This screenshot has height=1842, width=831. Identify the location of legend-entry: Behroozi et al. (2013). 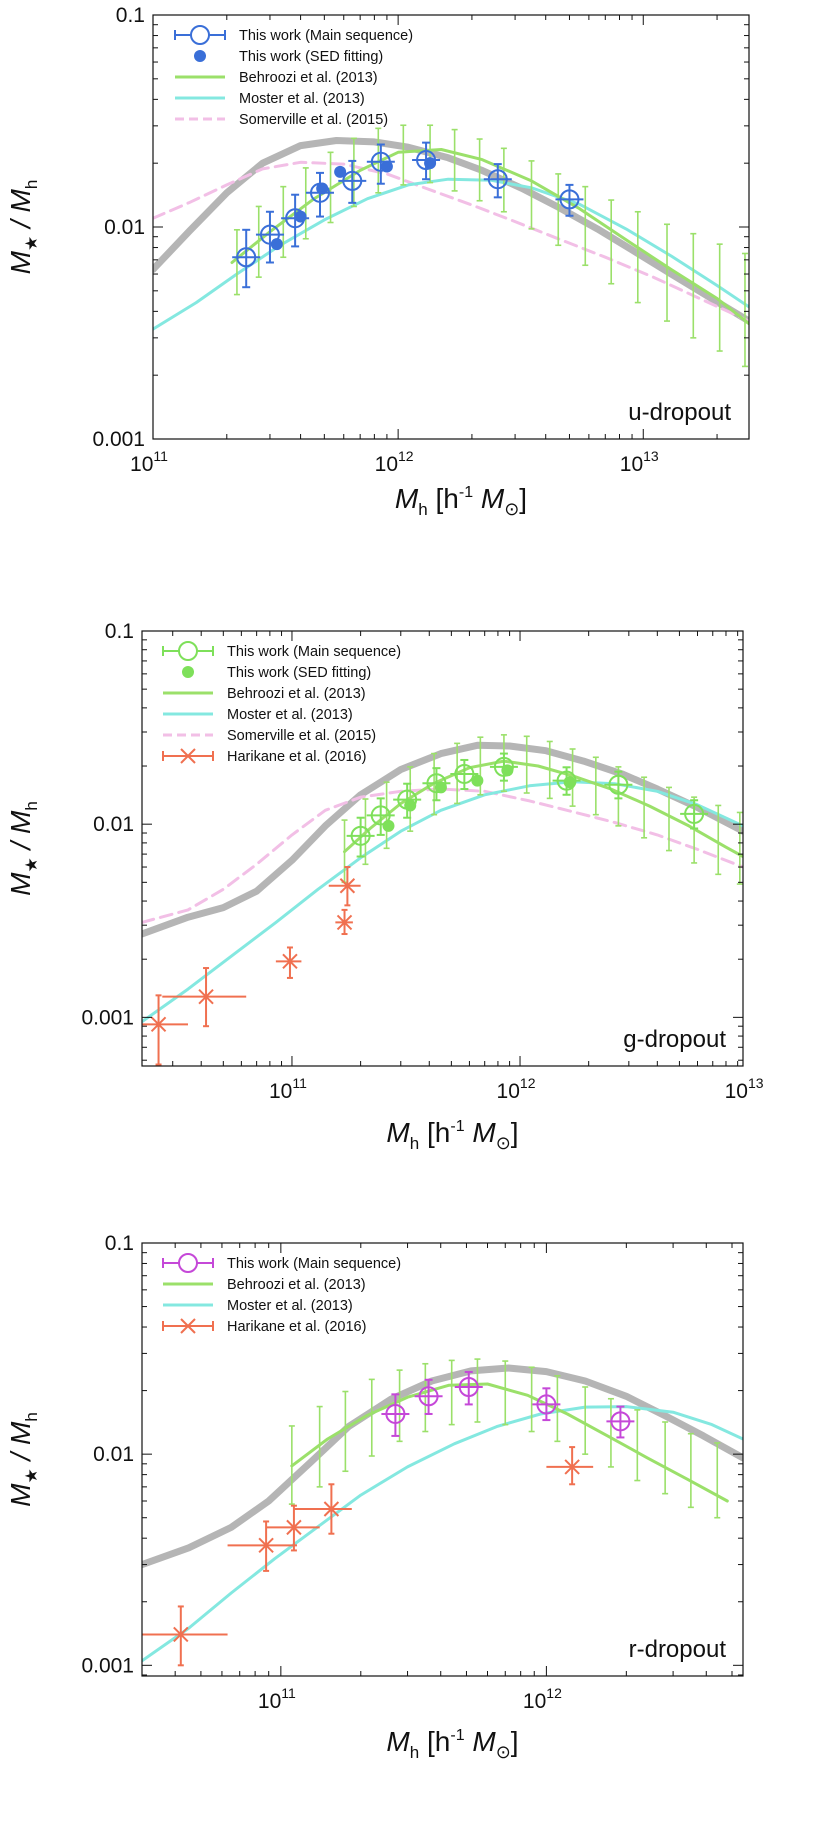
(276, 78).